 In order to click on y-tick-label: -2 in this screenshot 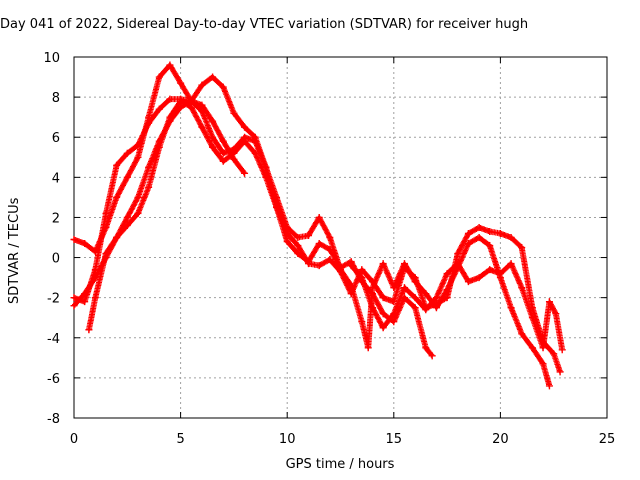, I will do `click(53, 299)`.